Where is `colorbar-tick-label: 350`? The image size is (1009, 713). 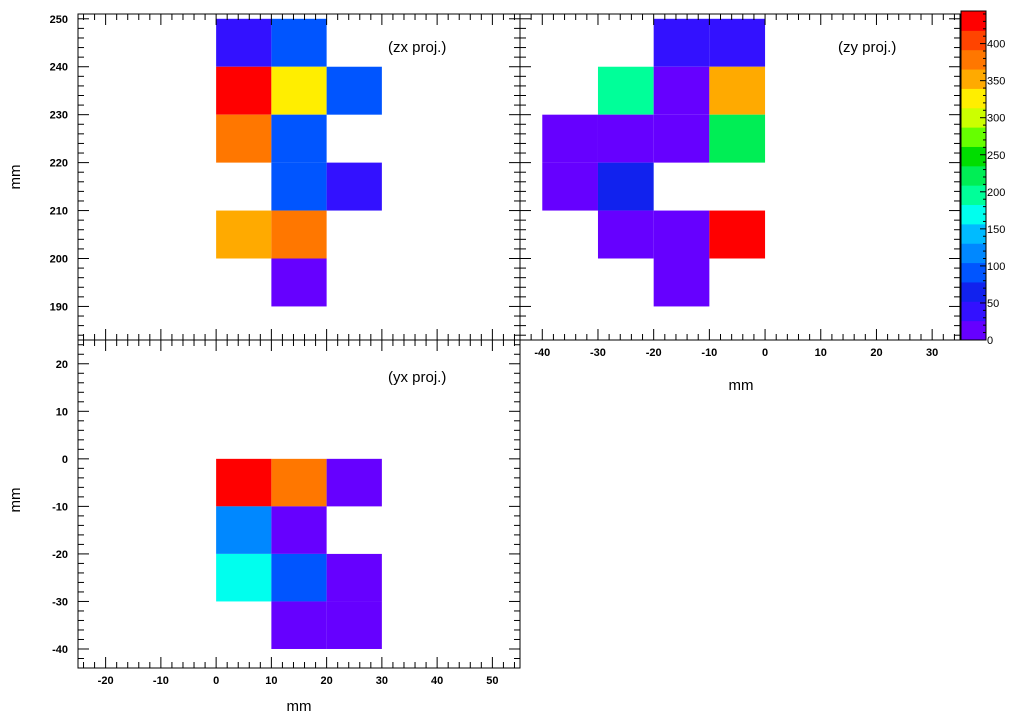
colorbar-tick-label: 350 is located at coordinates (996, 82).